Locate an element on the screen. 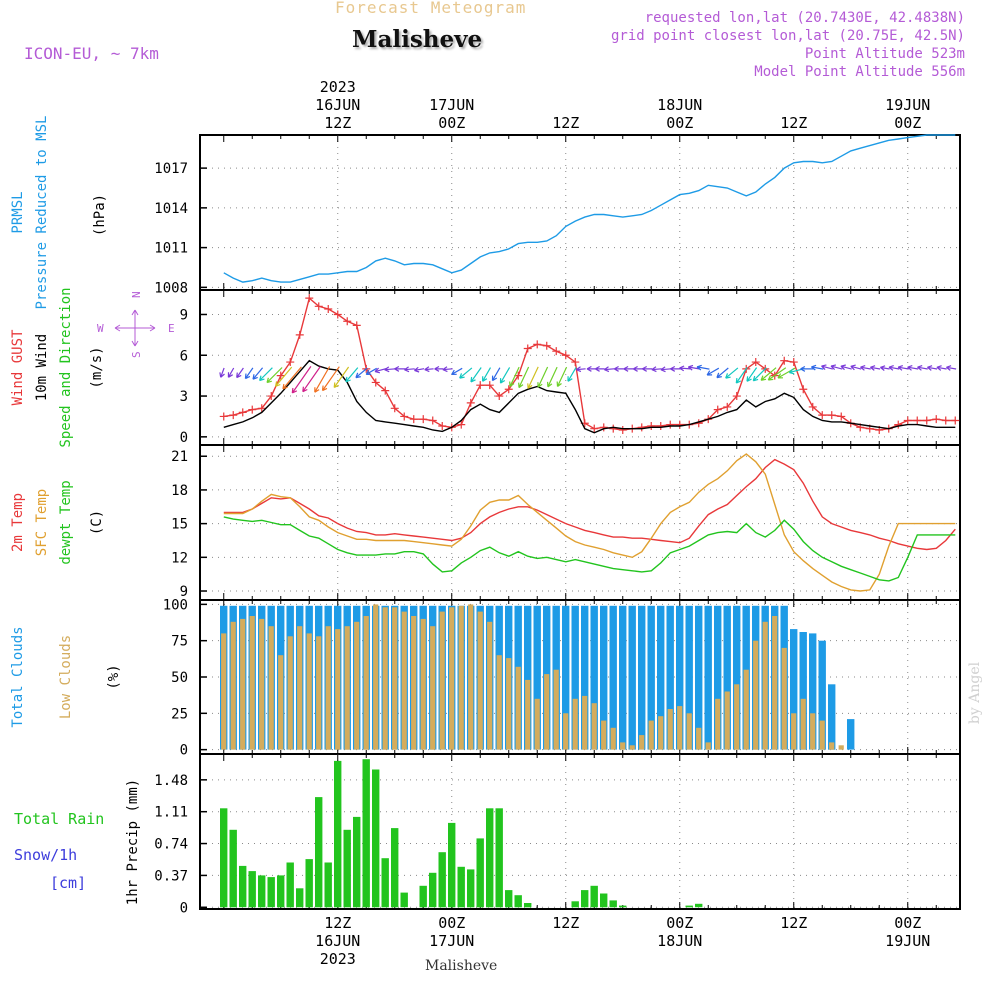  panel-4-ytick-label: 0.37 is located at coordinates (171, 876).